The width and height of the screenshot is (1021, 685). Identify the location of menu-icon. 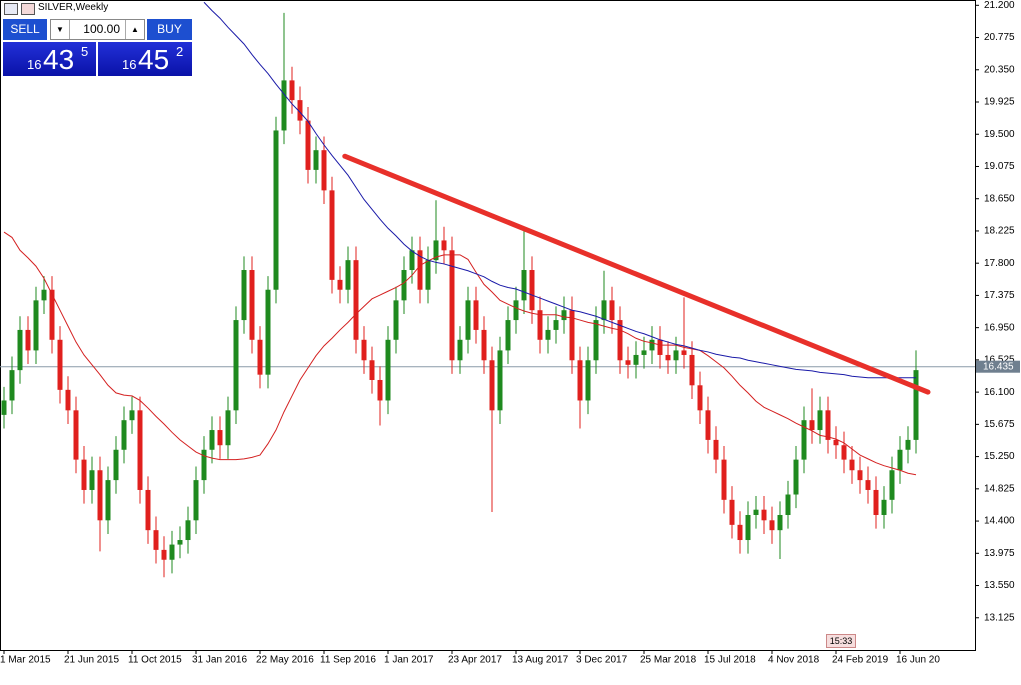
(11, 9).